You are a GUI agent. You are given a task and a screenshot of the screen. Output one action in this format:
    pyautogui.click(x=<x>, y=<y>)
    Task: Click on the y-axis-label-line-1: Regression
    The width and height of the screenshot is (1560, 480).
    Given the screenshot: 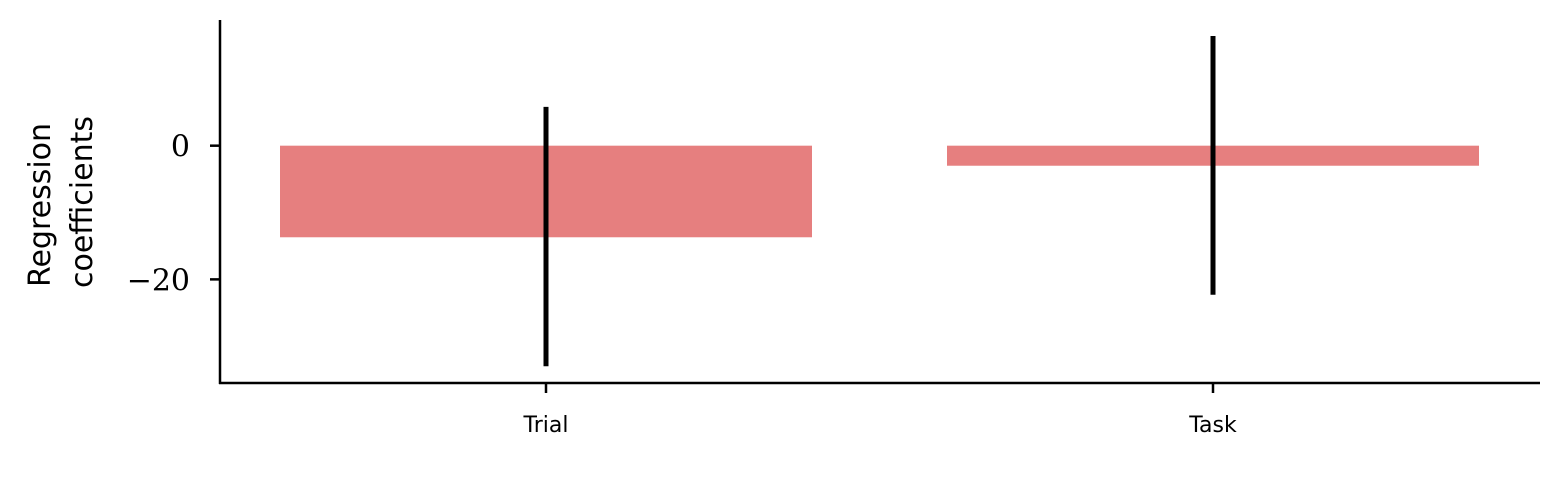 What is the action you would take?
    pyautogui.click(x=40, y=205)
    